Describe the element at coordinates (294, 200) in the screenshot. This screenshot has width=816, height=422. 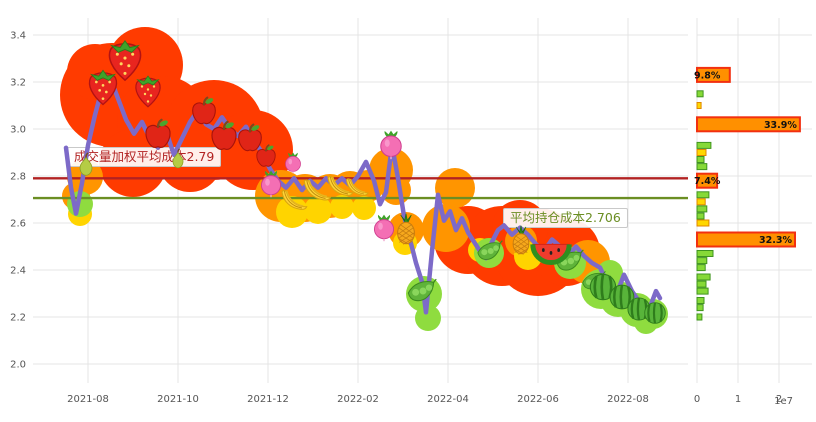
I see `banana-icon` at that location.